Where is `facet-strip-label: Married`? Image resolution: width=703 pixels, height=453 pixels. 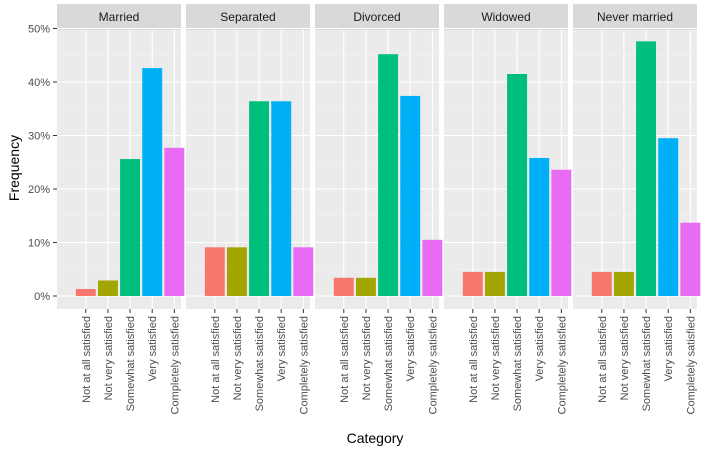 facet-strip-label: Married is located at coordinates (119, 17).